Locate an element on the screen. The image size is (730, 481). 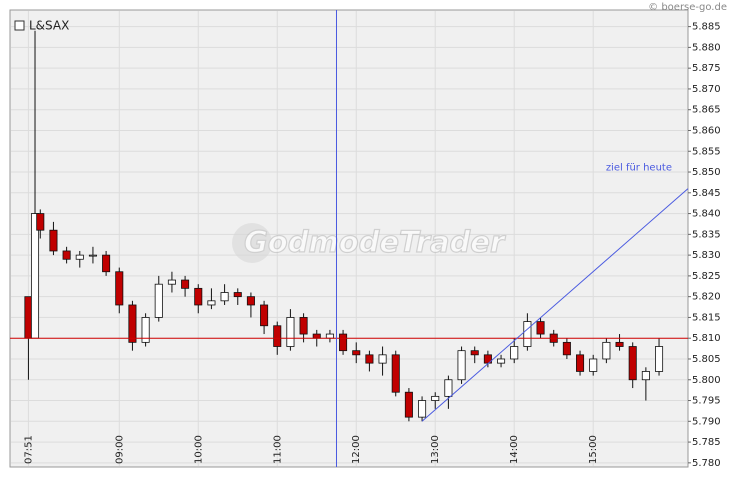
y-tick-label: 5.870 is located at coordinates (706, 89).